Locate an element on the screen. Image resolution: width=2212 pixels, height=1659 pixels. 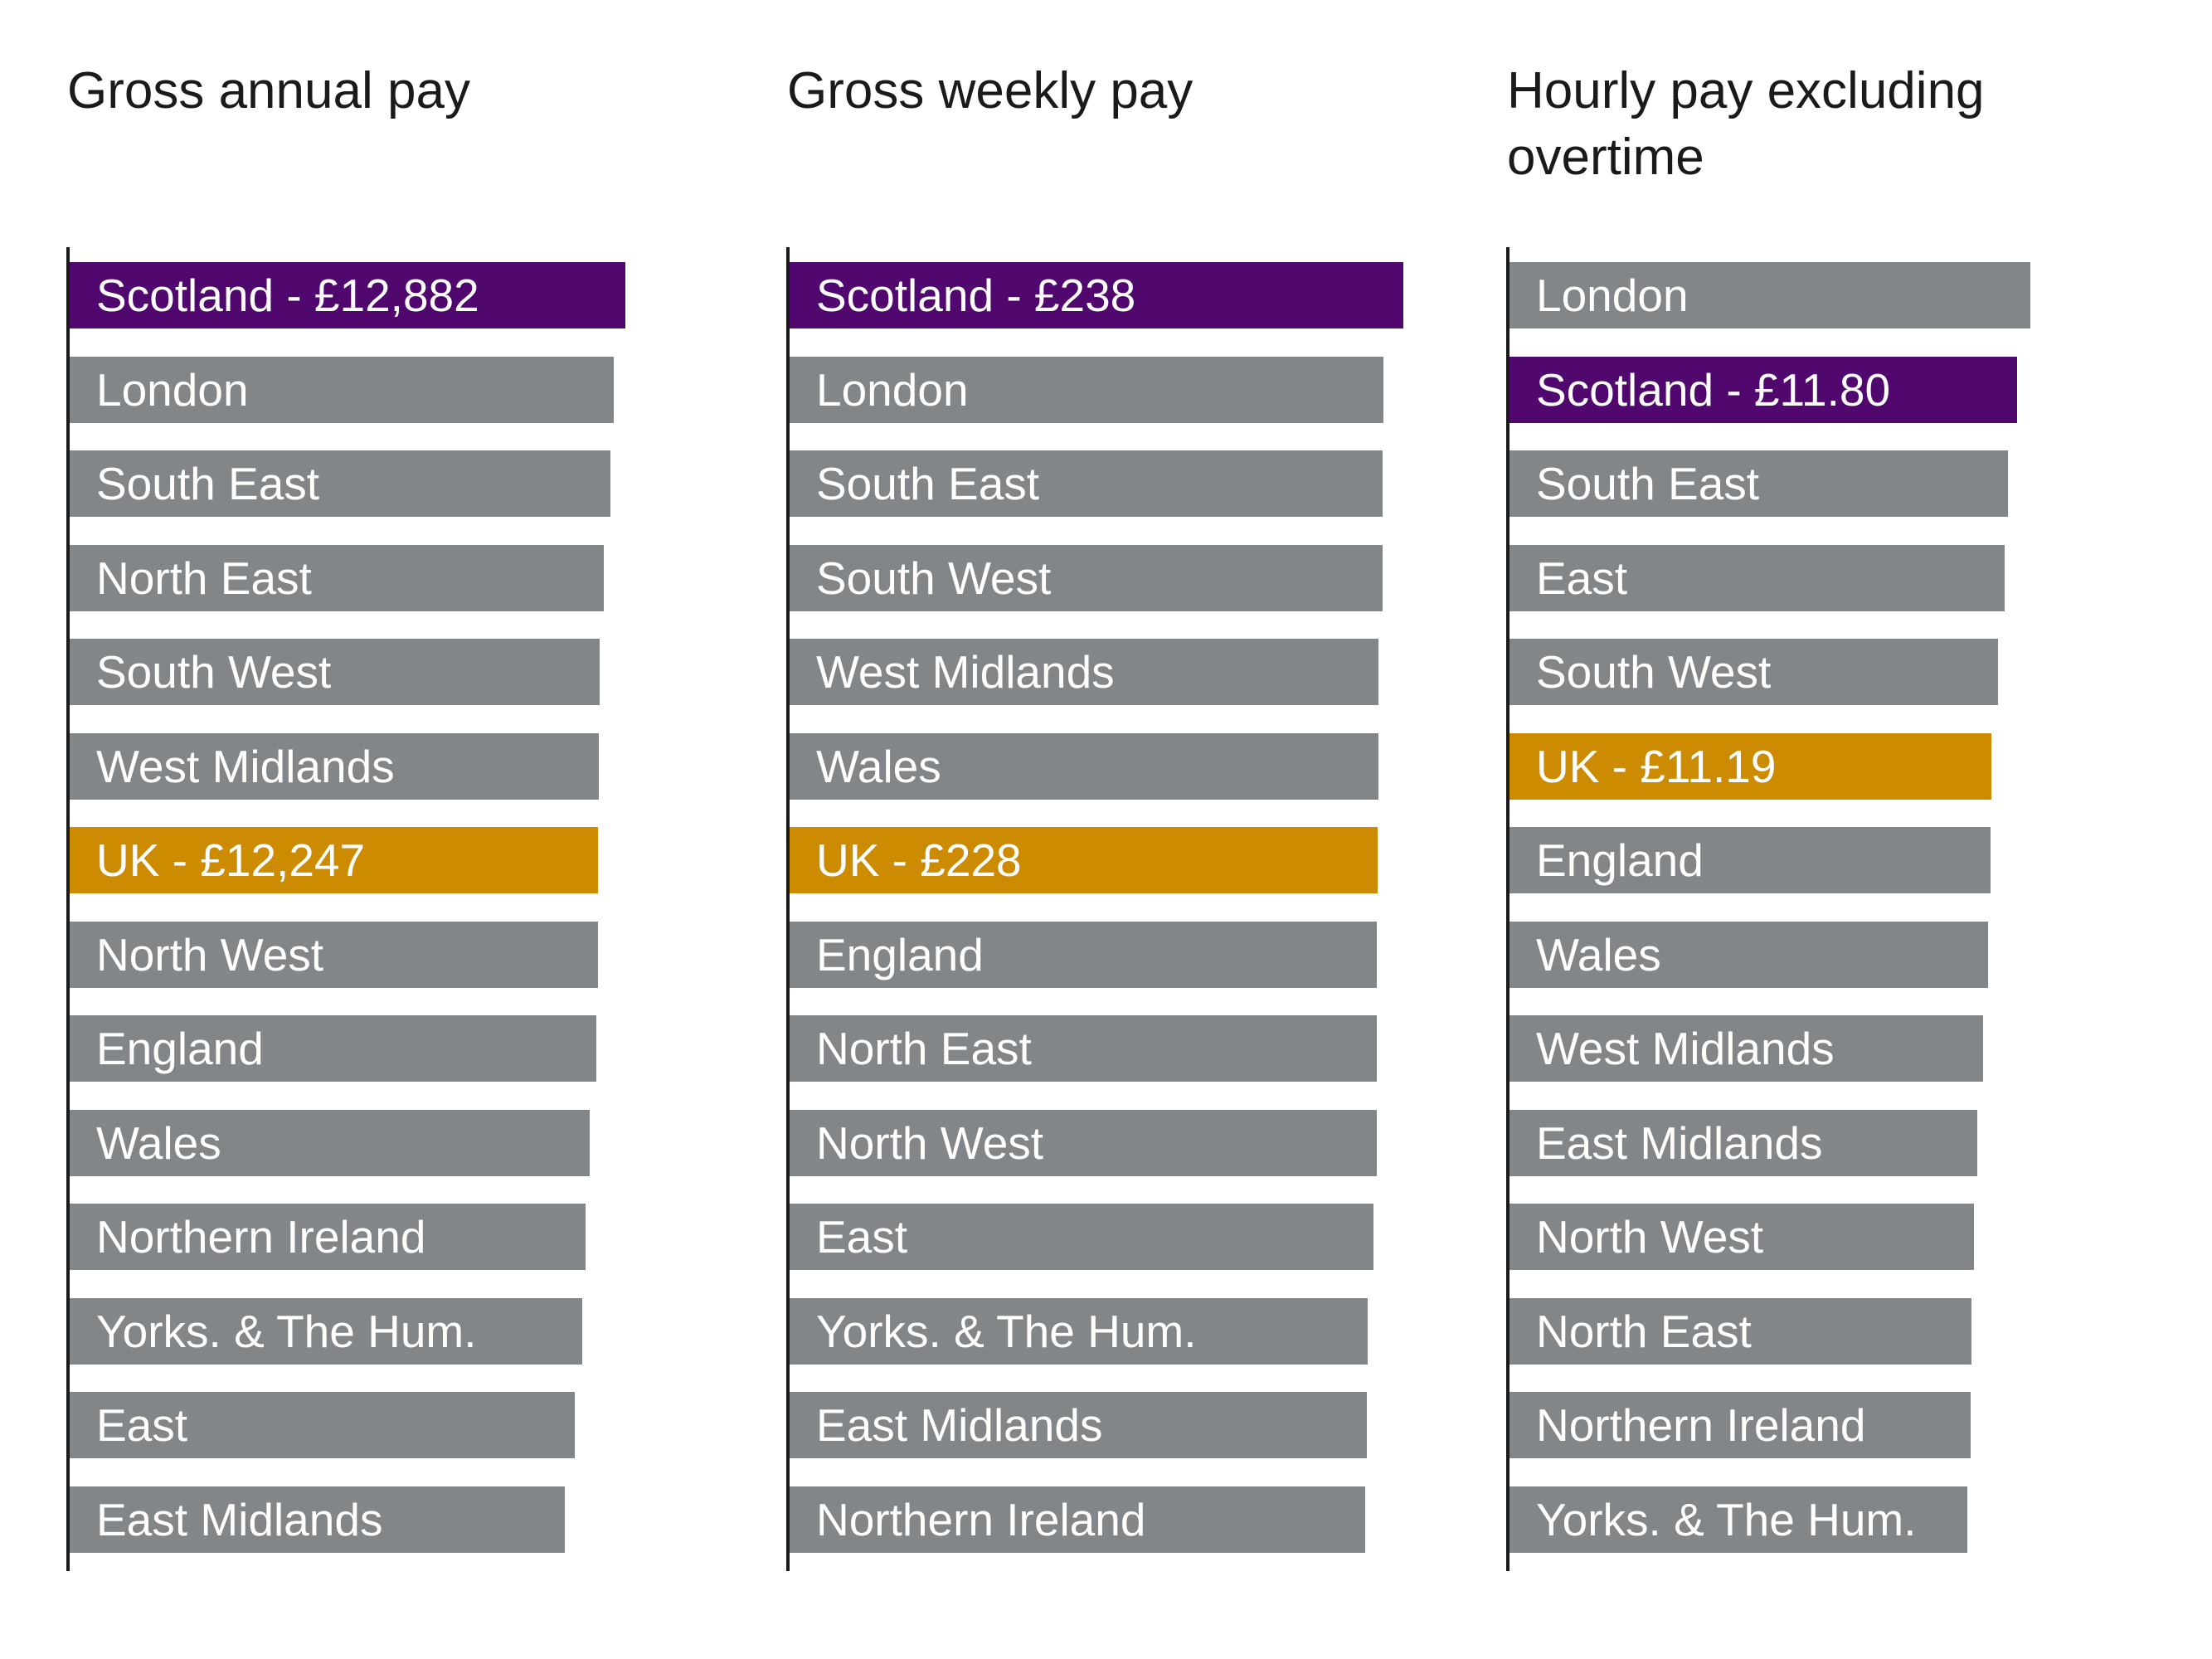
chart-title: Hourly pay excluding overtime is located at coordinates (1746, 124).